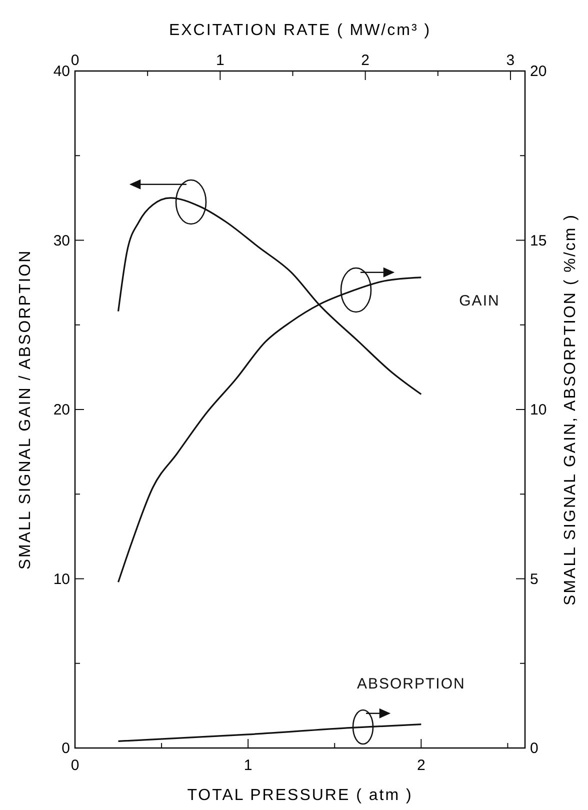 This screenshot has width=588, height=810. I want to click on y-tick-label: 0, so click(66, 748).